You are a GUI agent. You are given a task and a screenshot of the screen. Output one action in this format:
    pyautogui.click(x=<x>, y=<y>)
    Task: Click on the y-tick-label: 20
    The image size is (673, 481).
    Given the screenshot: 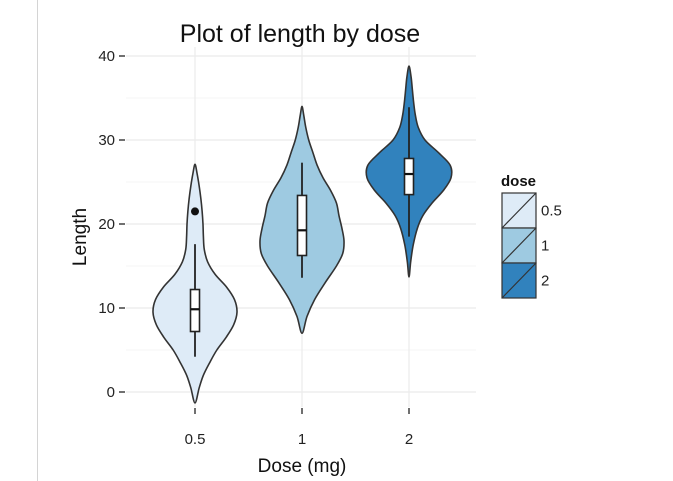 What is the action you would take?
    pyautogui.click(x=106, y=224)
    